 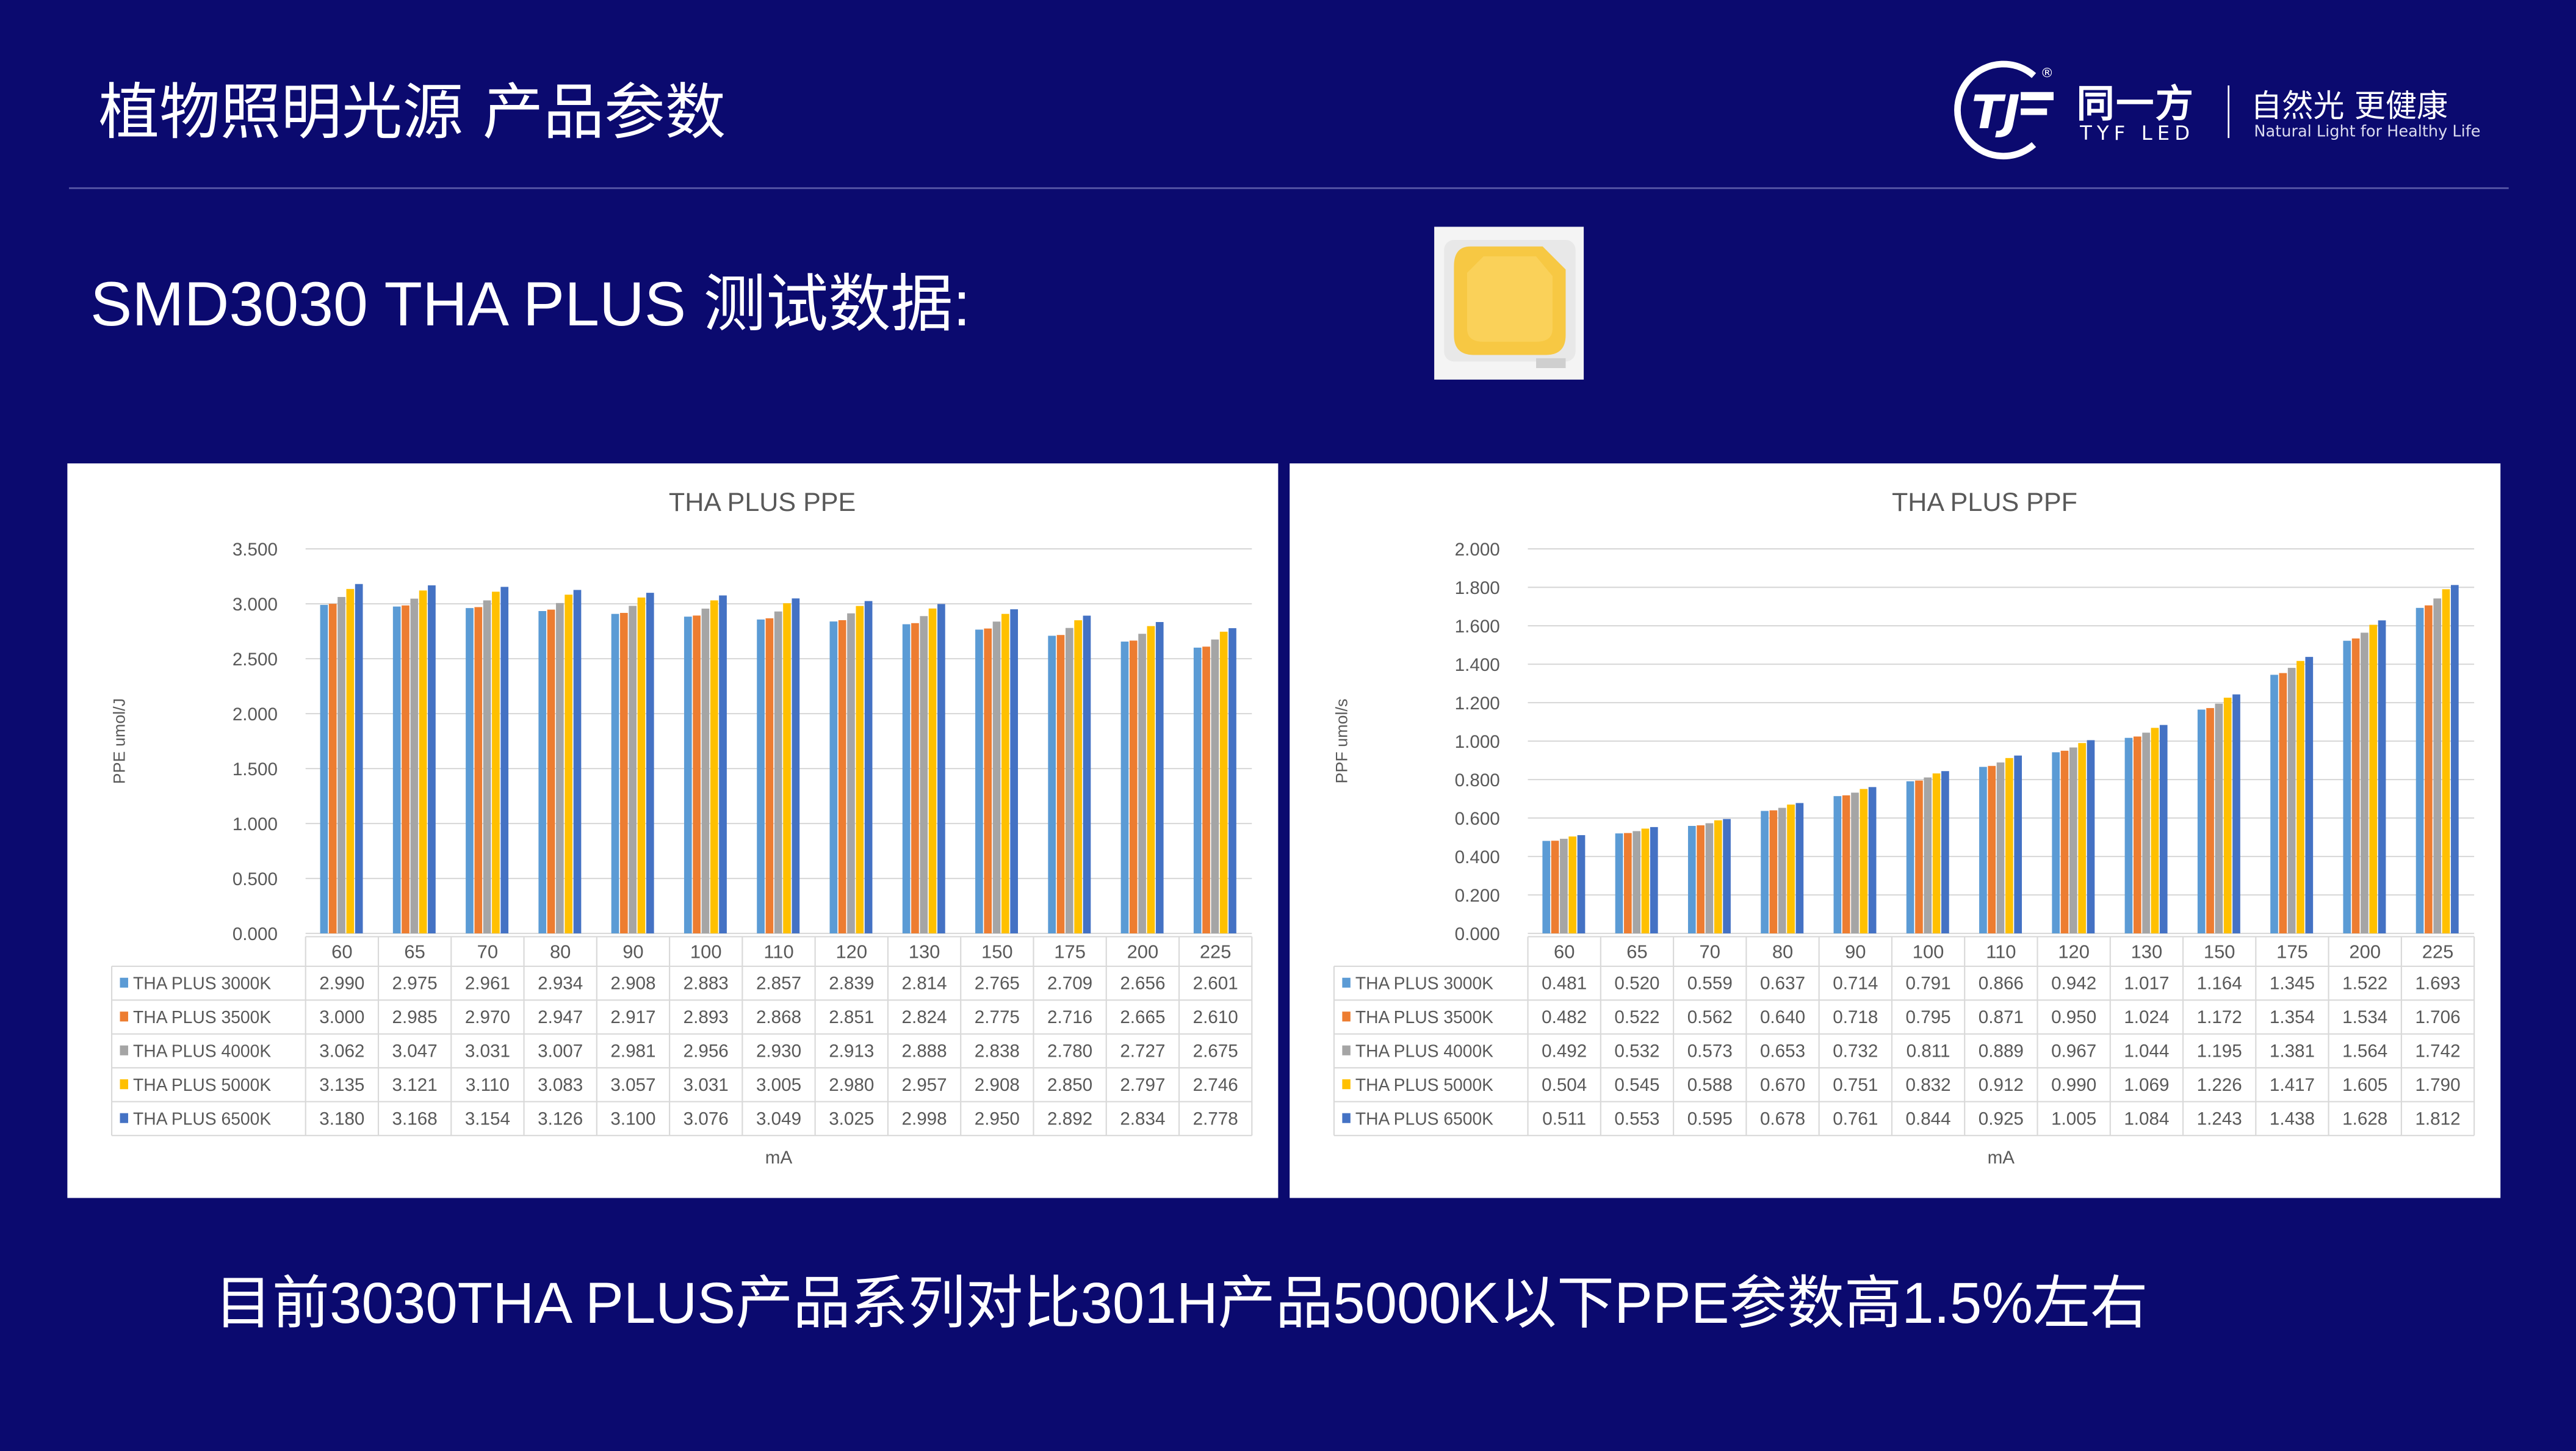 I want to click on data-label: 0.912, so click(x=2001, y=1085).